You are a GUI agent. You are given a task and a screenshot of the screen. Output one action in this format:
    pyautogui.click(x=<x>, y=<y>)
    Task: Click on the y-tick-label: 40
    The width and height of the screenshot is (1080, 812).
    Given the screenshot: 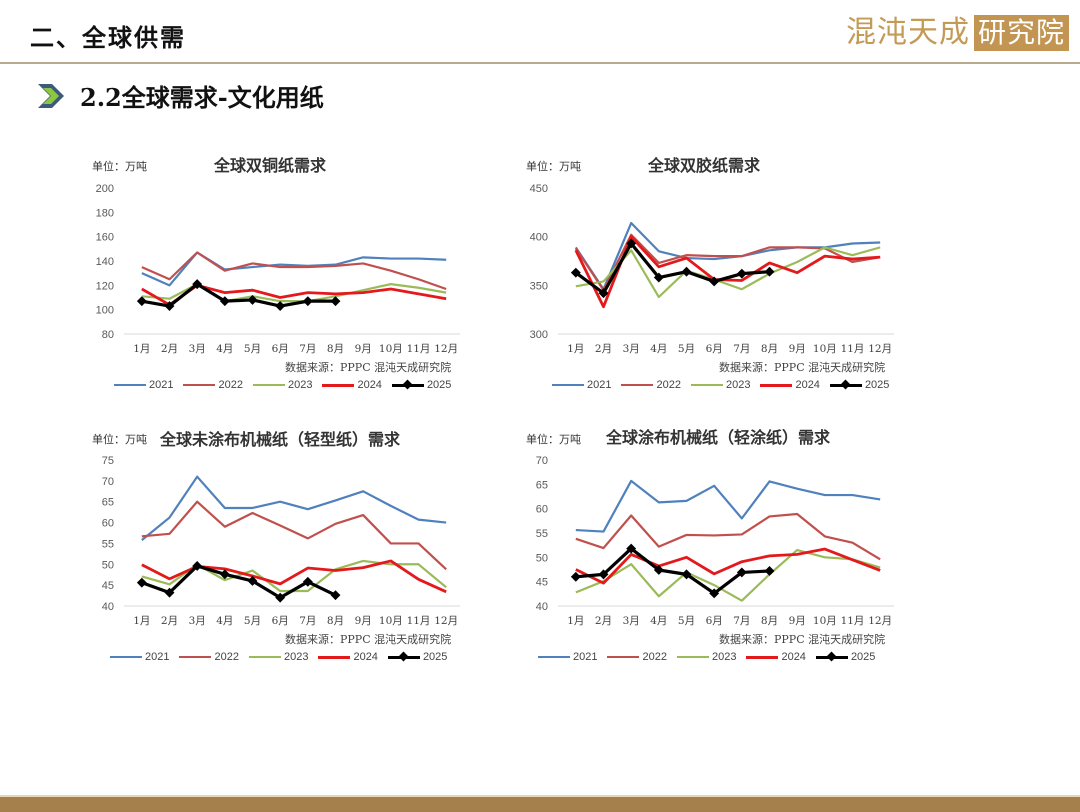 What is the action you would take?
    pyautogui.click(x=108, y=607)
    